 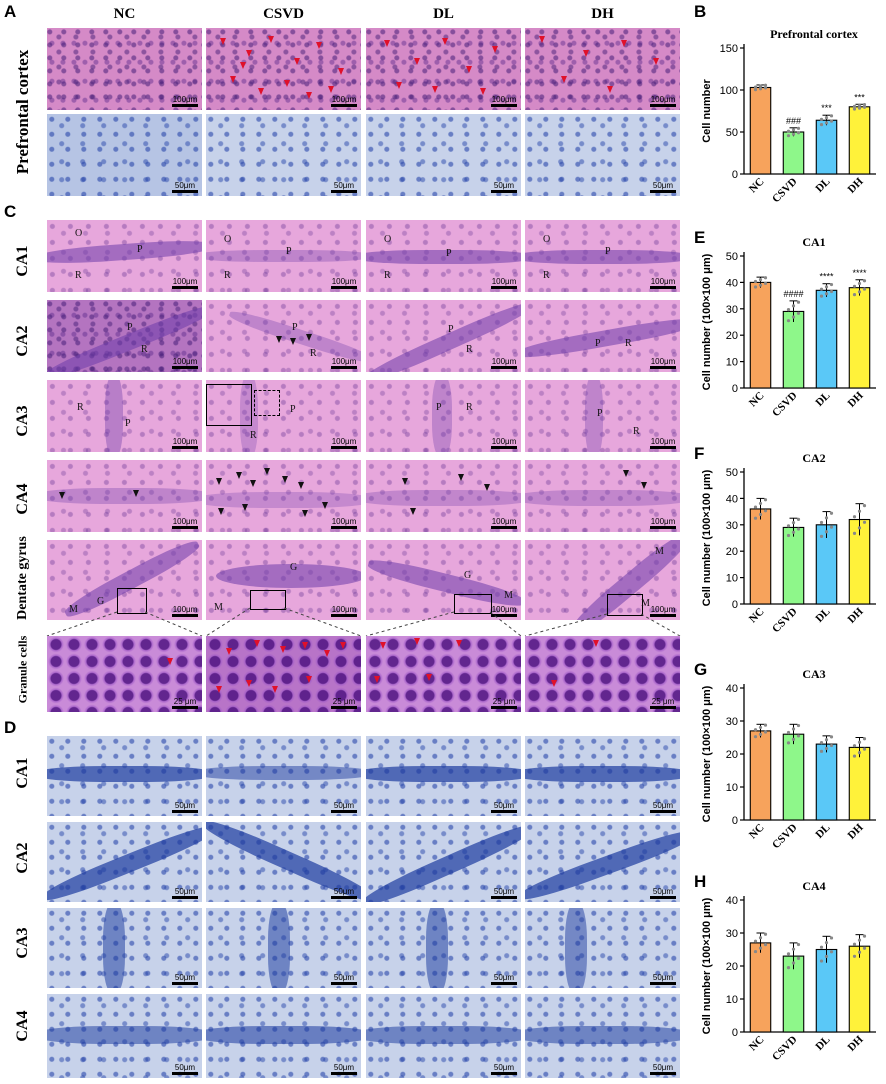 I want to click on panel-letter-f: F, so click(x=699, y=453).